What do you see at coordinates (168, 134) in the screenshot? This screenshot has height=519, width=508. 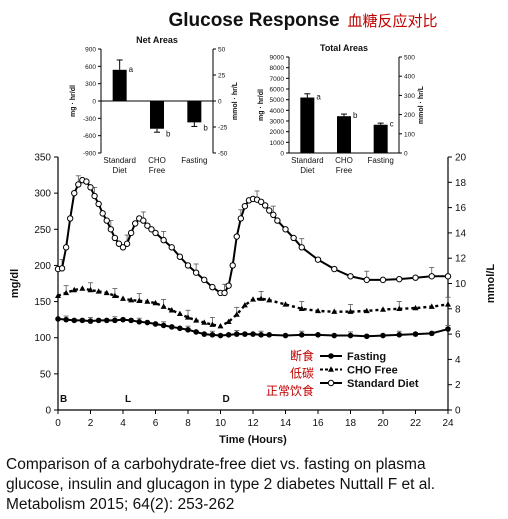 I see `significance-letter: b` at bounding box center [168, 134].